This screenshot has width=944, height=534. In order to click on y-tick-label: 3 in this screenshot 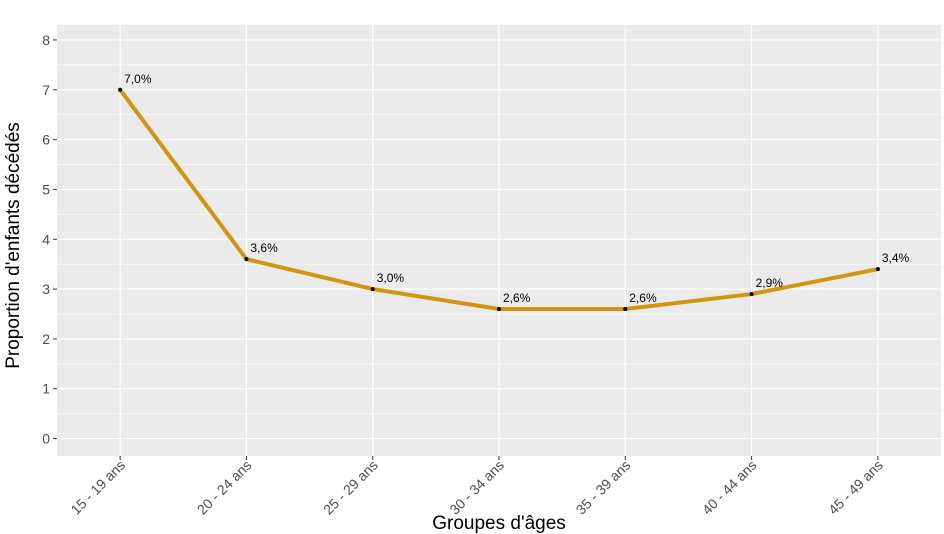, I will do `click(46, 289)`.